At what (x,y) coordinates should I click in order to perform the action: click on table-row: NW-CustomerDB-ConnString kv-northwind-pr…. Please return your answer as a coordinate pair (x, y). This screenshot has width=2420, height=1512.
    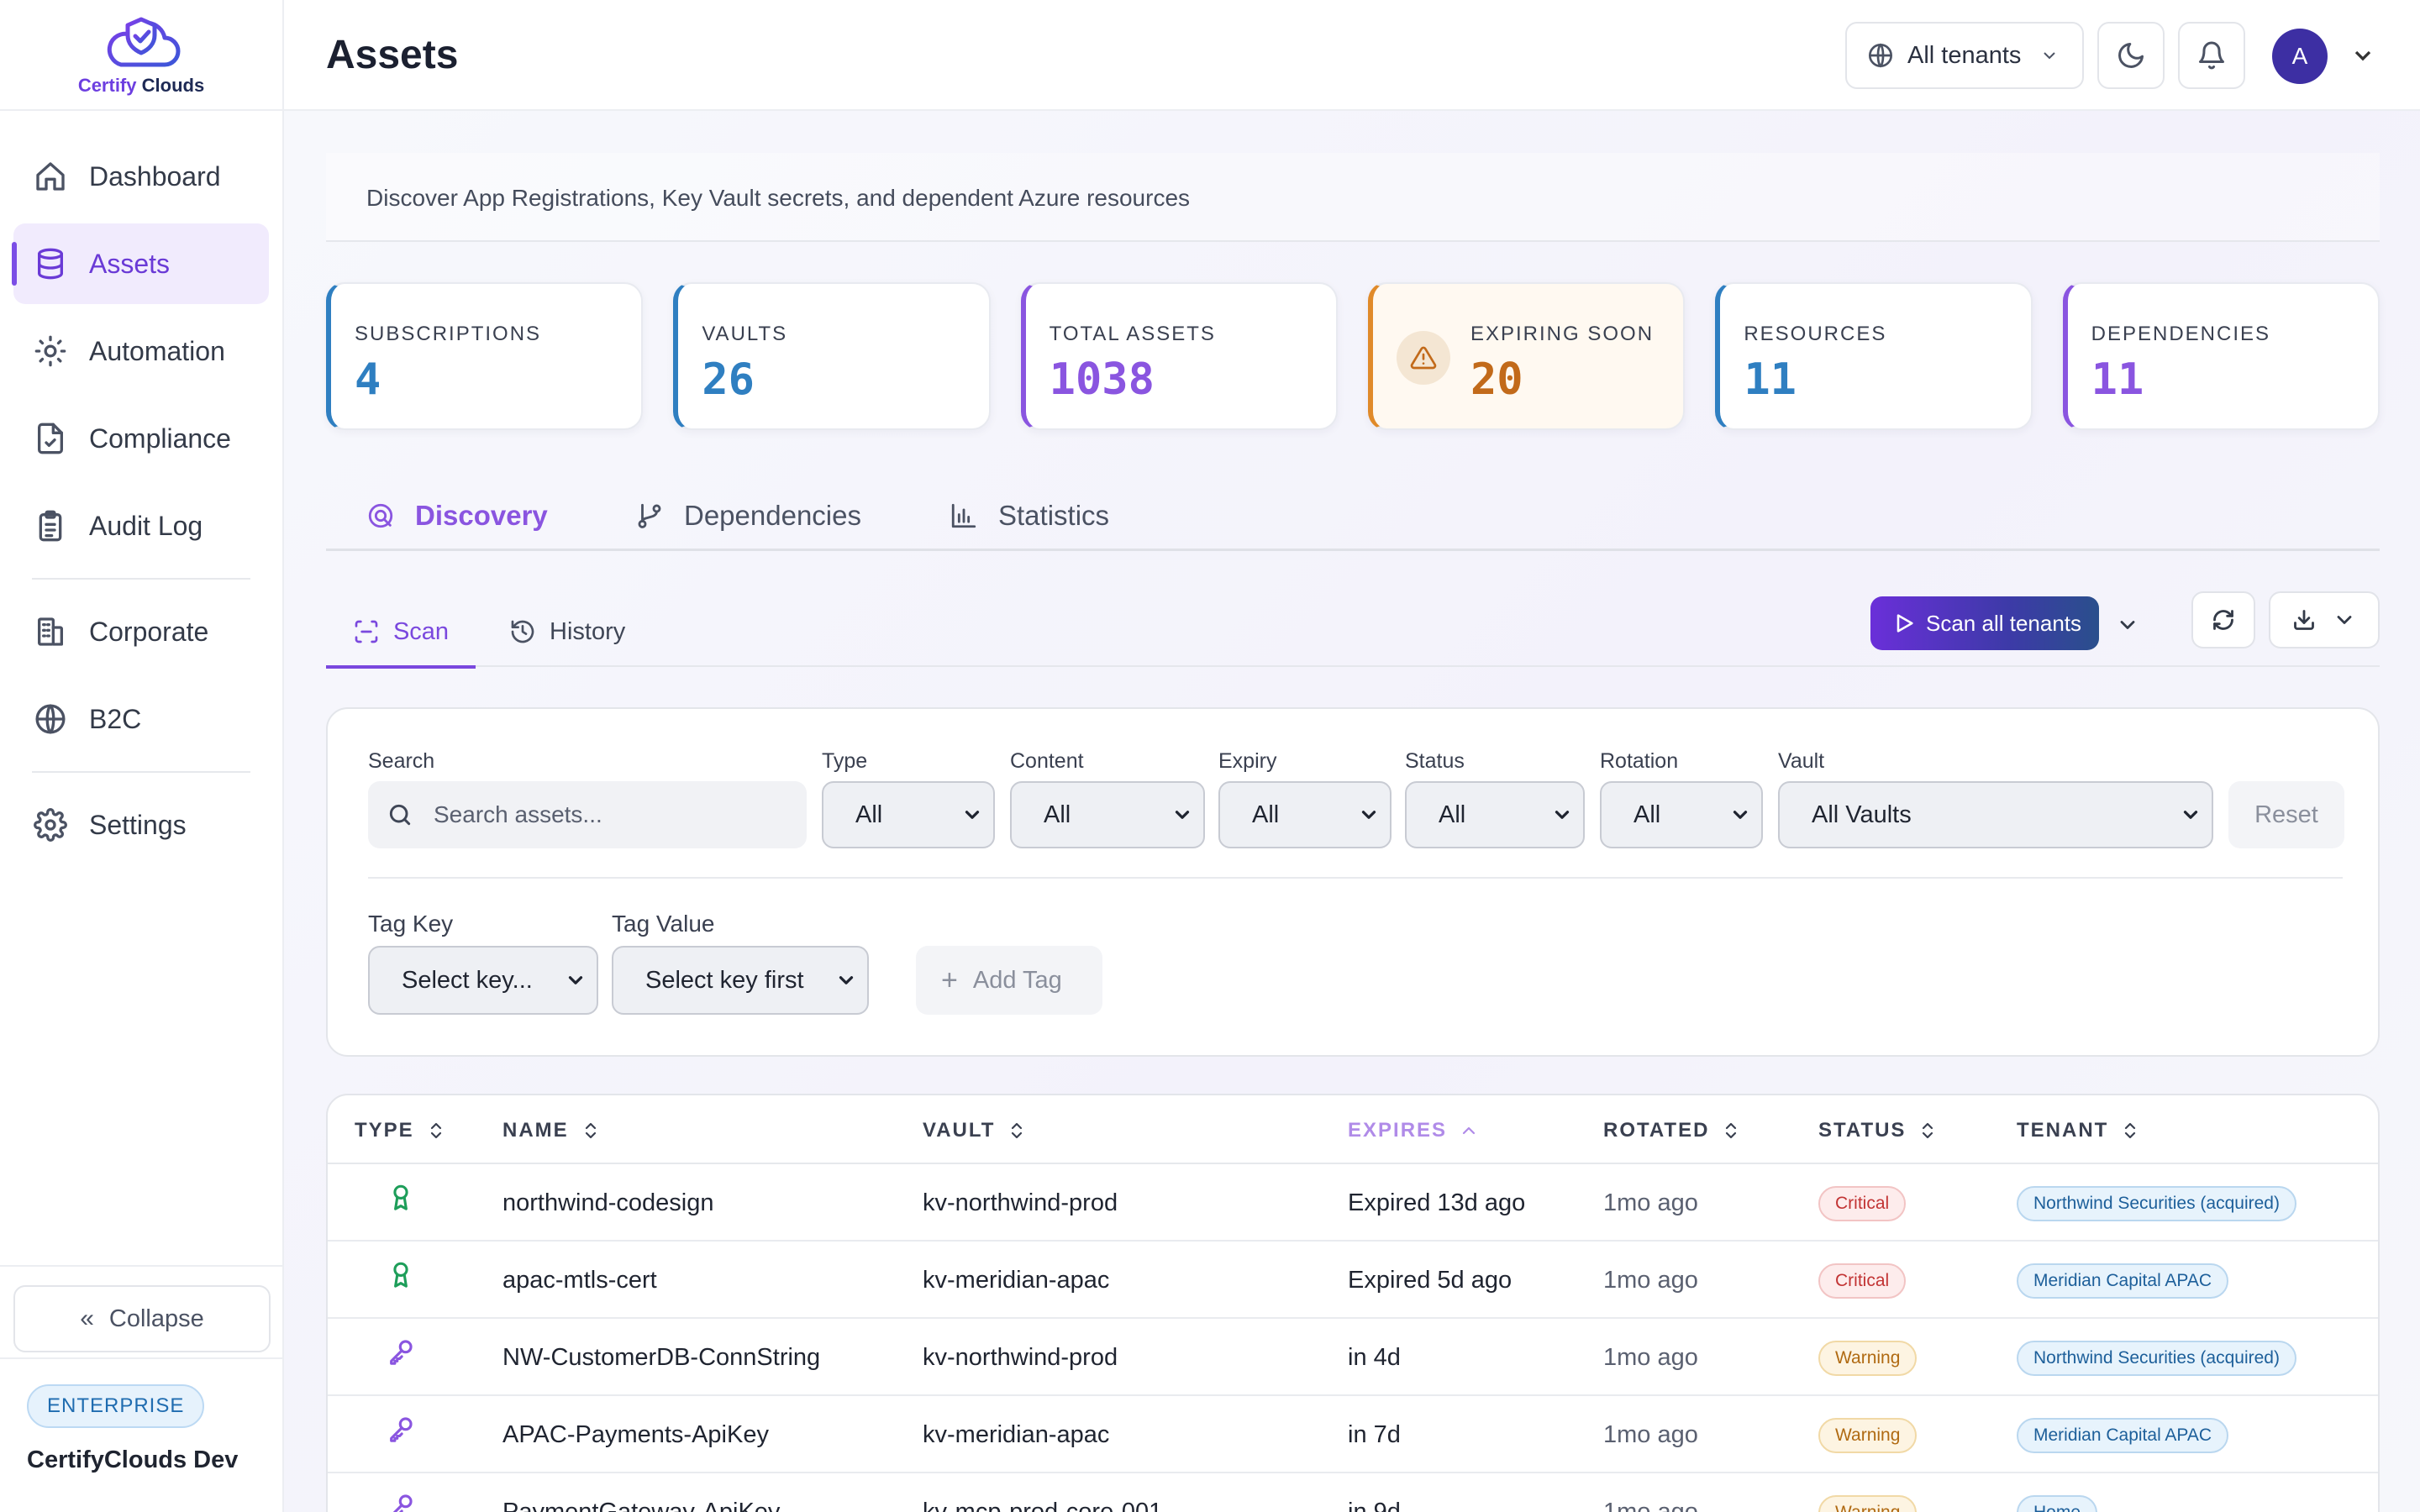
    Looking at the image, I should click on (1353, 1357).